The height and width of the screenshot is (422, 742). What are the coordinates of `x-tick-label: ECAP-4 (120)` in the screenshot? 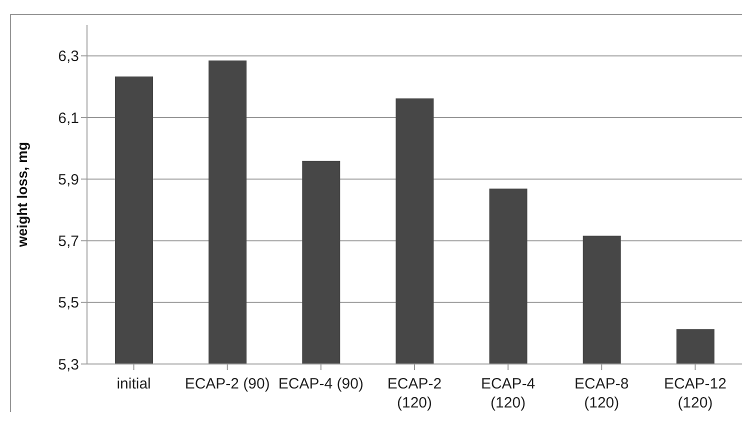 It's located at (508, 394).